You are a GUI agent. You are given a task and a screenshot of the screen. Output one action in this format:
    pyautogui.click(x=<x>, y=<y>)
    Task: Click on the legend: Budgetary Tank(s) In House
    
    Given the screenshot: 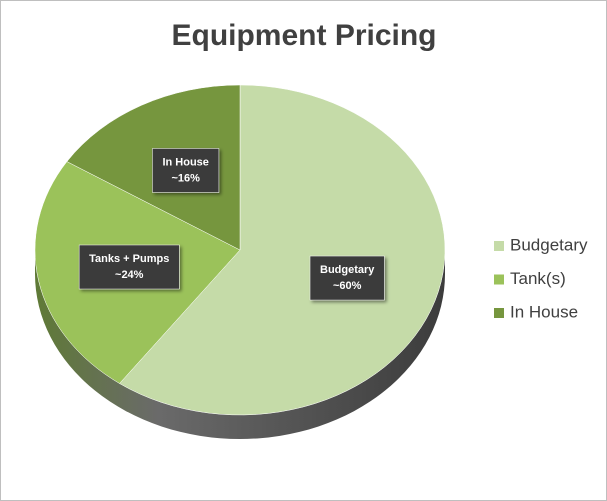 What is the action you would take?
    pyautogui.click(x=541, y=278)
    